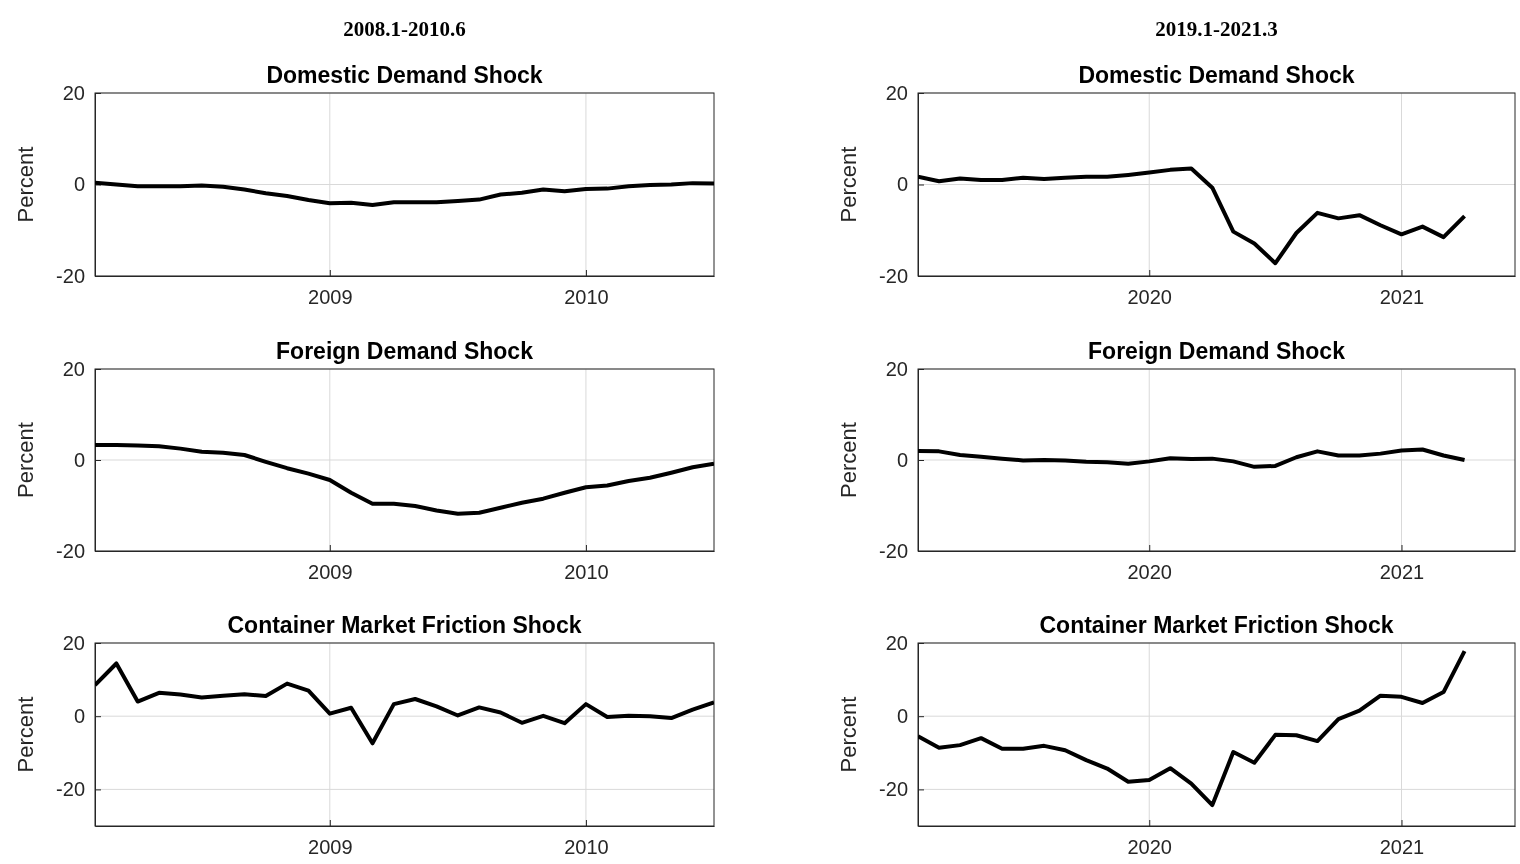 This screenshot has height=864, width=1520. I want to click on chart-subtitle: 2019.1-2021.3, so click(1216, 29).